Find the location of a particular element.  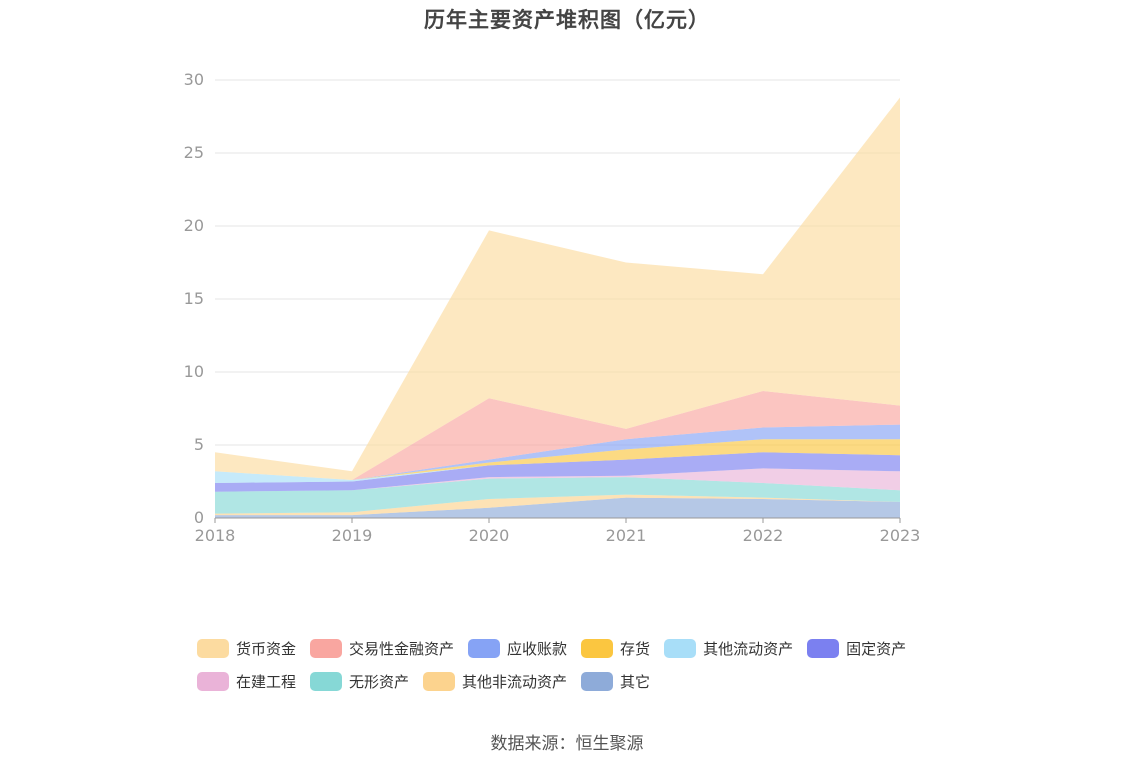

legend-label: 存货 is located at coordinates (635, 649).